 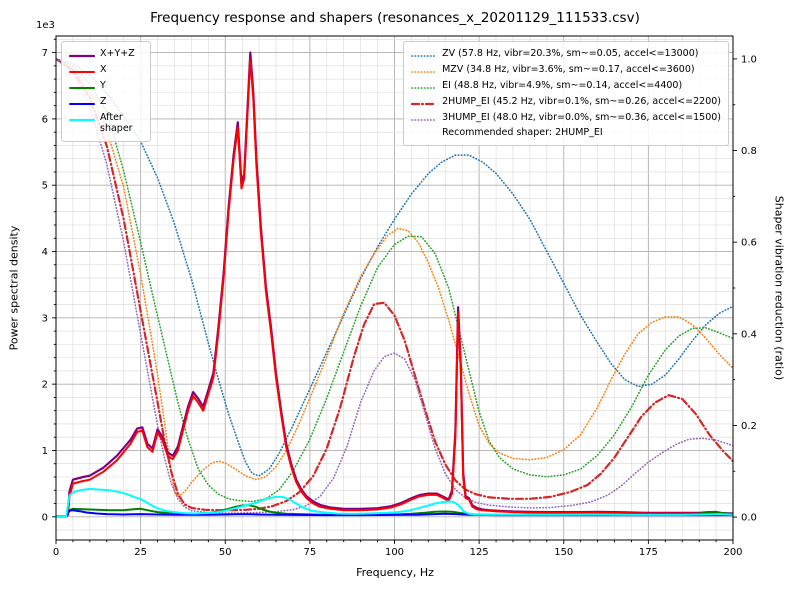 I want to click on svg-text: 0.0, so click(x=749, y=518).